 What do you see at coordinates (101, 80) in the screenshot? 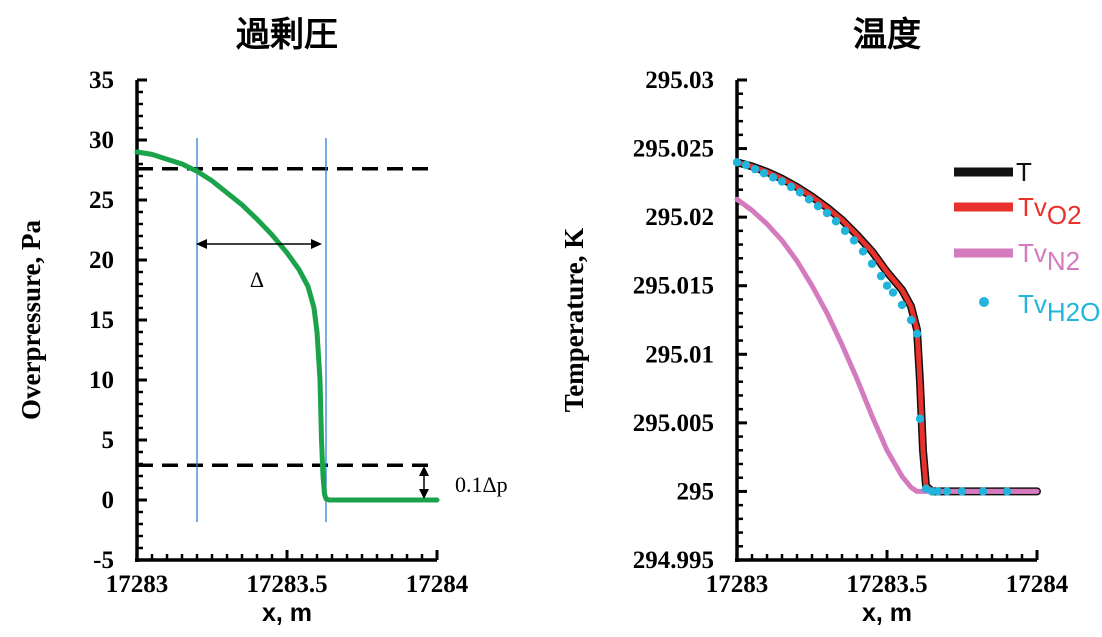
I see `y-tick-label: 35` at bounding box center [101, 80].